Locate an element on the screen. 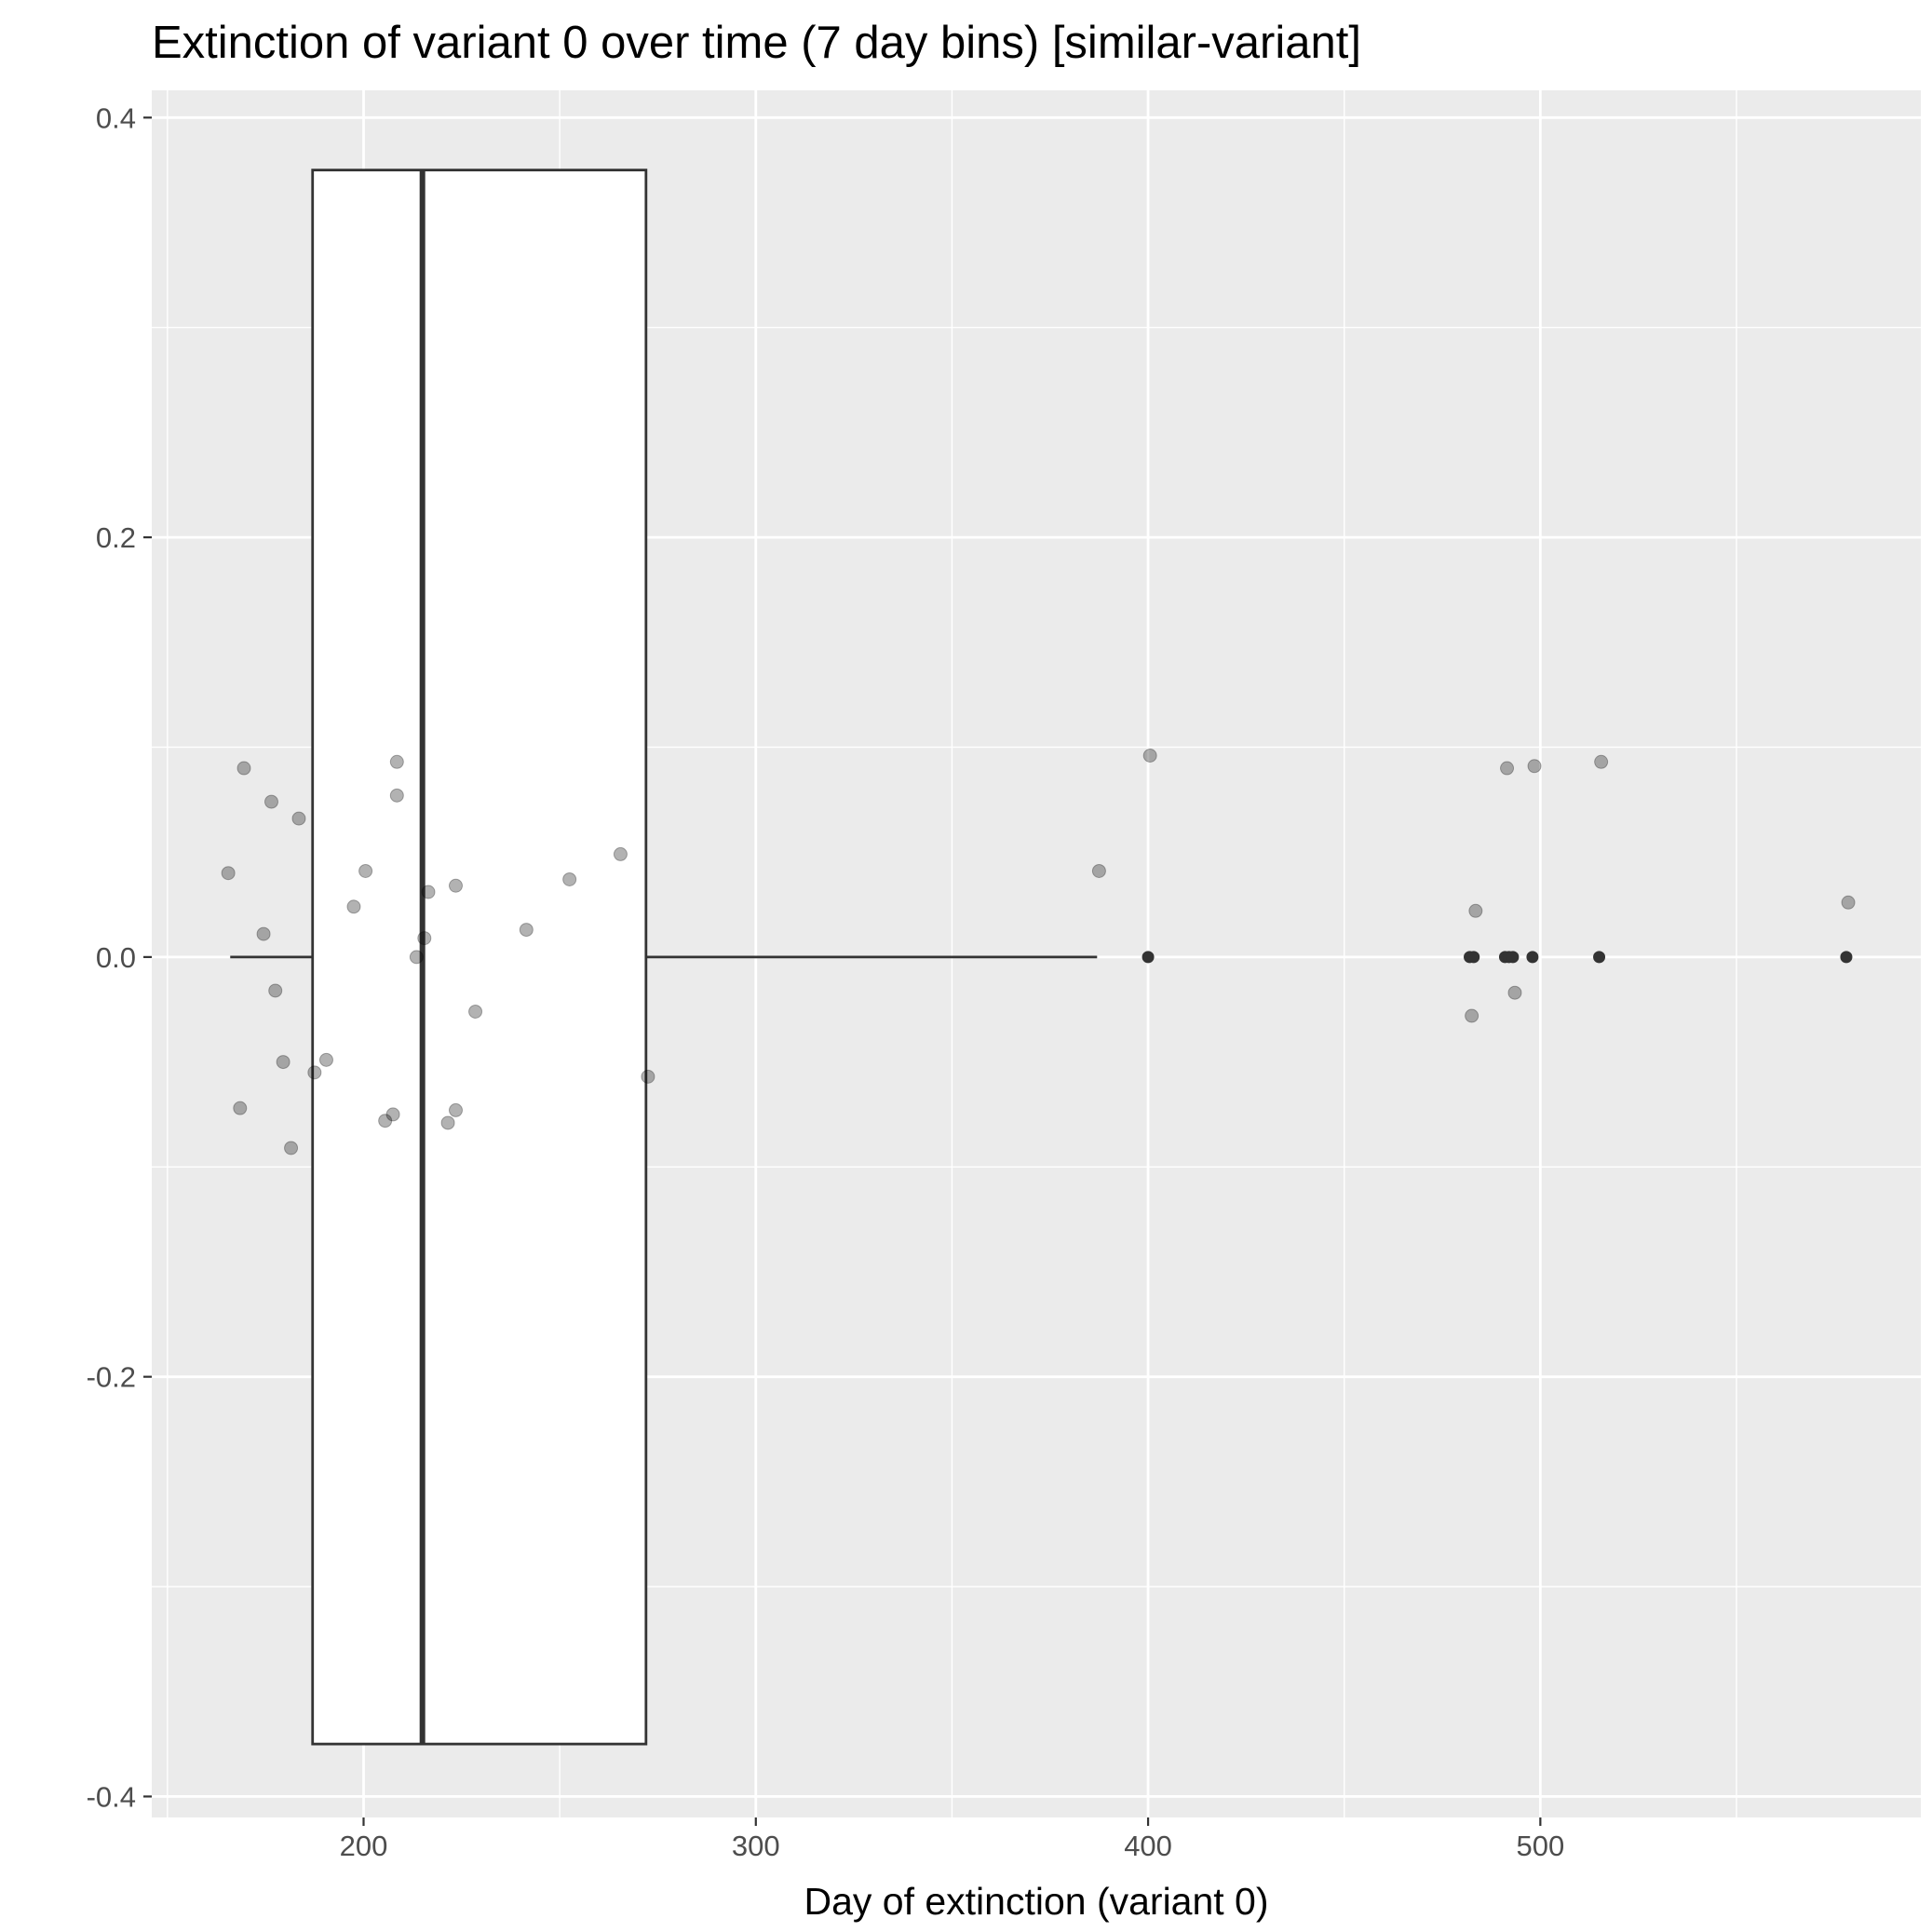  y-tick-label: 0.4 is located at coordinates (116, 117).